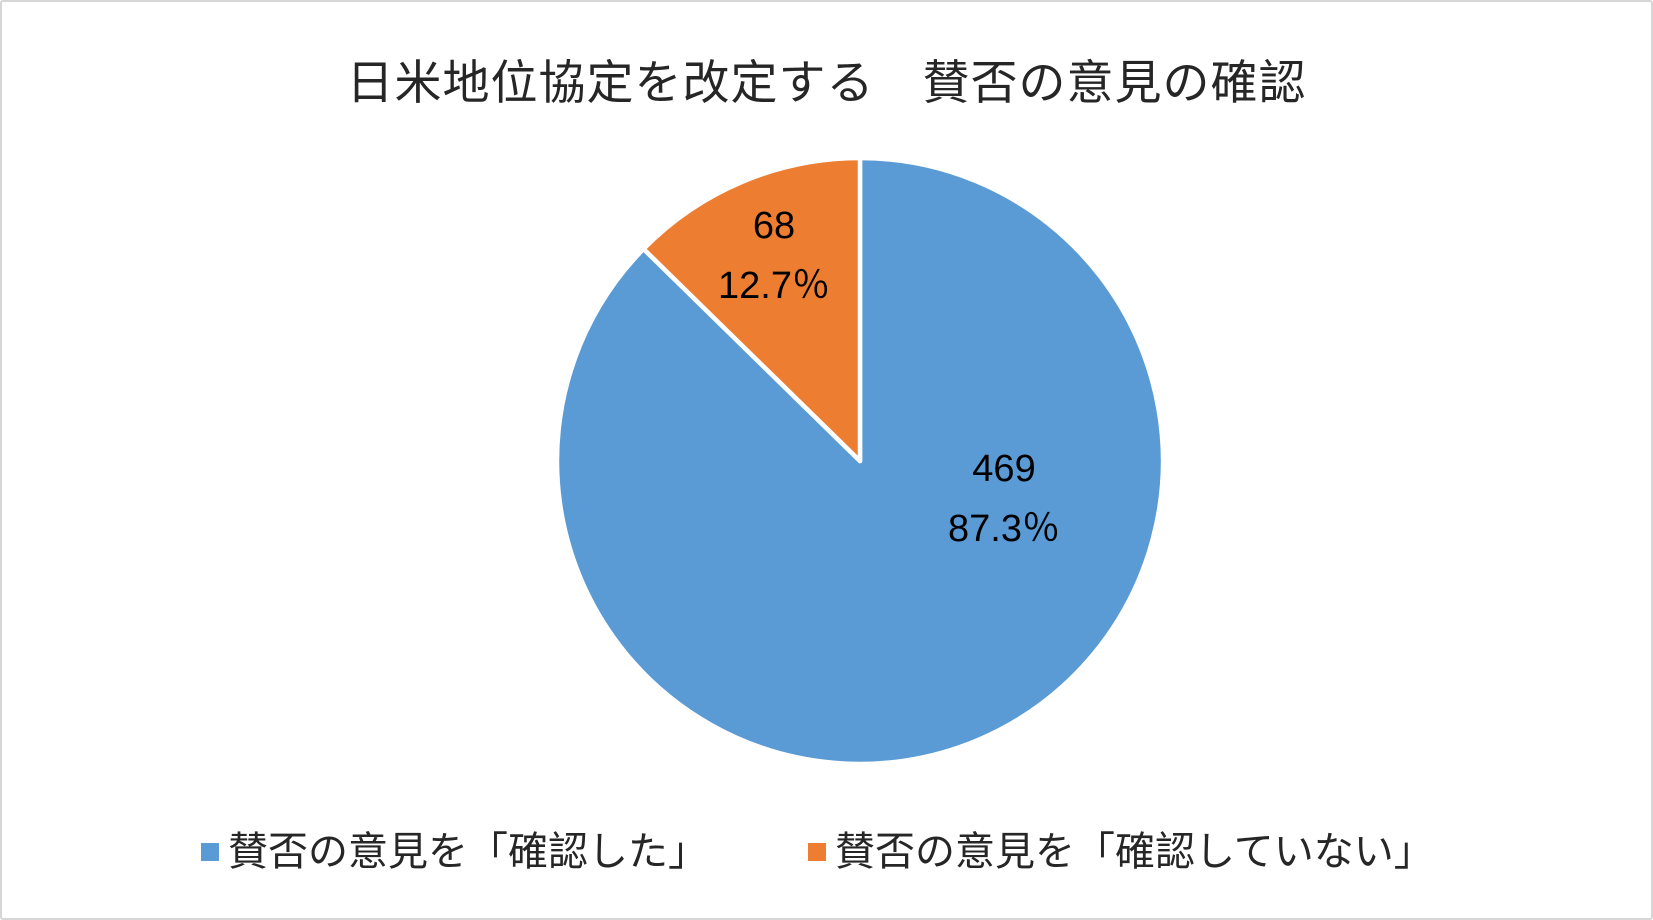 This screenshot has height=920, width=1653. Describe the element at coordinates (468, 852) in the screenshot. I see `legend-label: 賛否の意見を「確認した」` at that location.